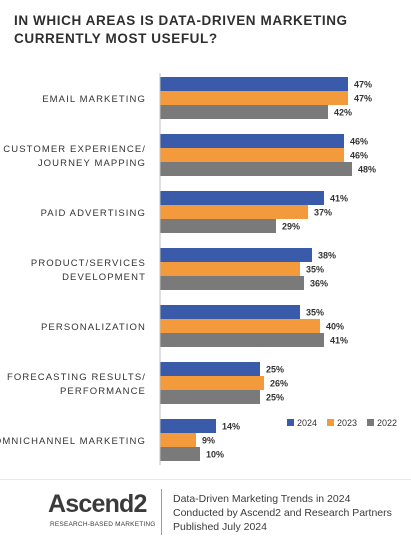 The width and height of the screenshot is (411, 545). Describe the element at coordinates (76, 377) in the screenshot. I see `category-label: FORECASTING RESULTS/` at that location.